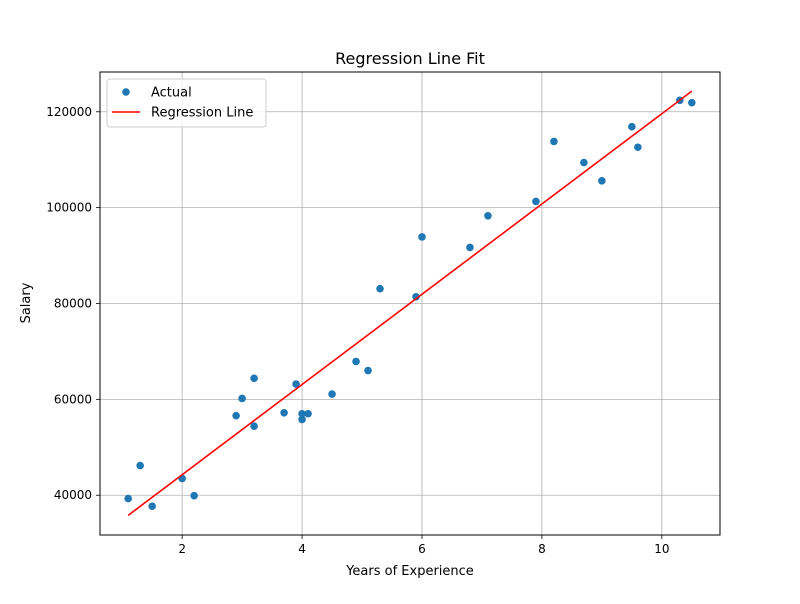 The image size is (800, 604). Describe the element at coordinates (422, 549) in the screenshot. I see `x-tick-label: 6` at that location.